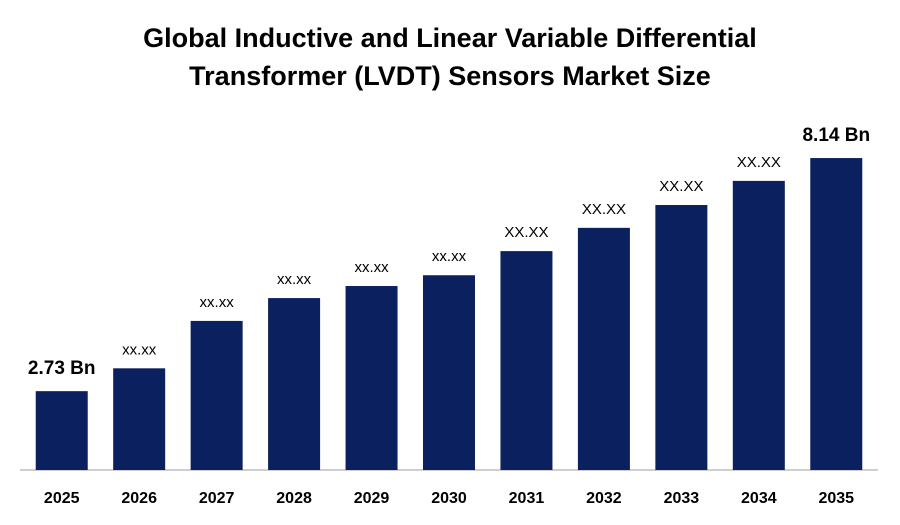 The width and height of the screenshot is (900, 525). I want to click on x-tick-label: 2030, so click(449, 498).